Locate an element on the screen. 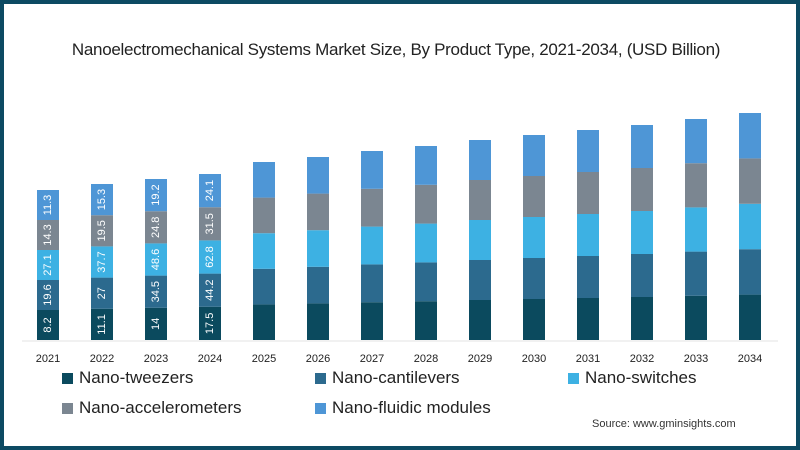 The image size is (800, 450). x-tick-label: 2033 is located at coordinates (696, 359).